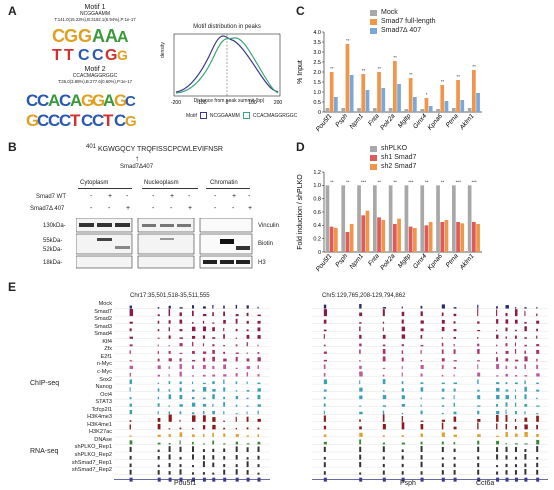  Describe the element at coordinates (170, 479) in the screenshot. I see `exon` at that location.